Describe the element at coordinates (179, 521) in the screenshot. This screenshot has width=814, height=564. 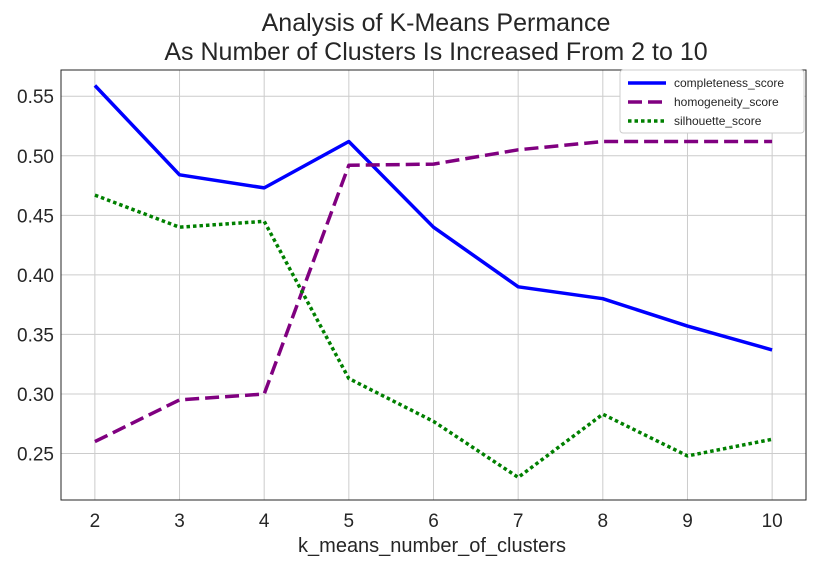
I see `x-tick-label: 3` at that location.